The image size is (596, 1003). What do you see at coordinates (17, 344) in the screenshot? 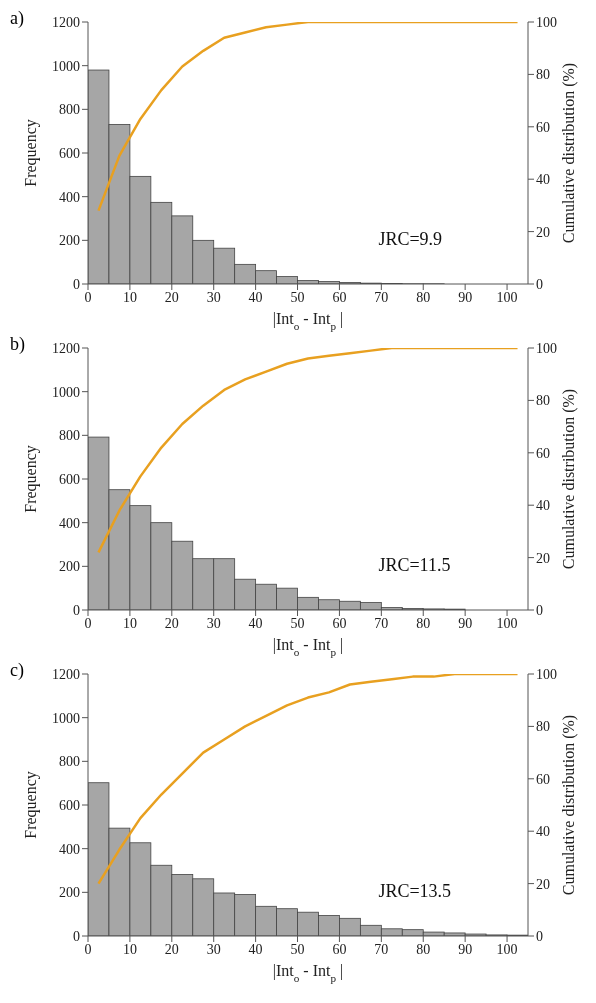
I see `chart-title: b)` at bounding box center [17, 344].